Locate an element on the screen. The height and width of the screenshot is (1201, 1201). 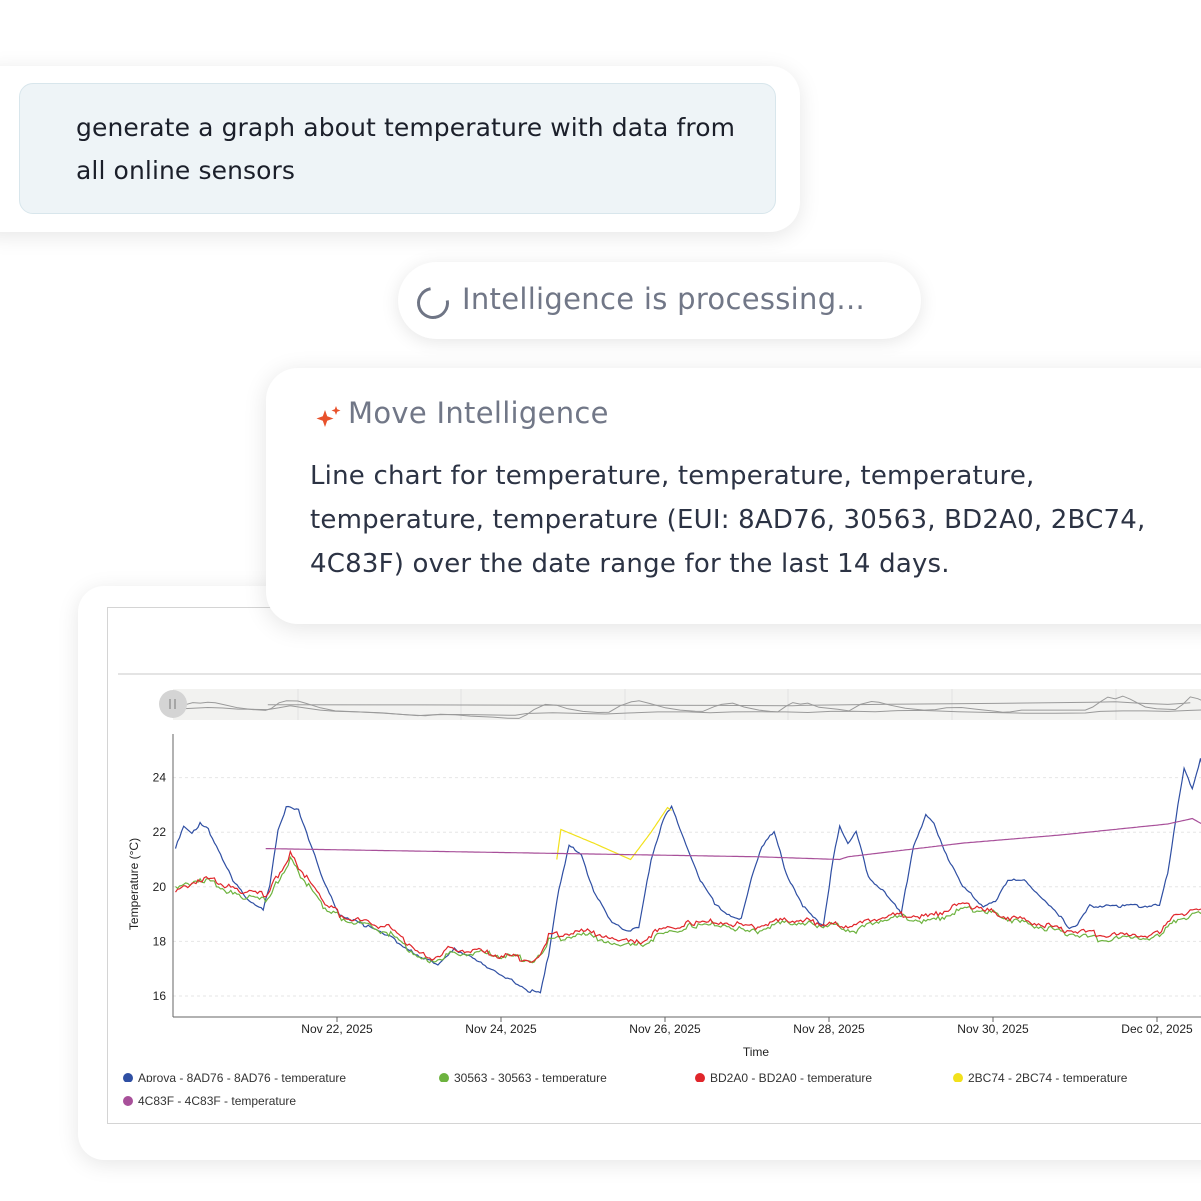
navigator-handle is located at coordinates (173, 704).